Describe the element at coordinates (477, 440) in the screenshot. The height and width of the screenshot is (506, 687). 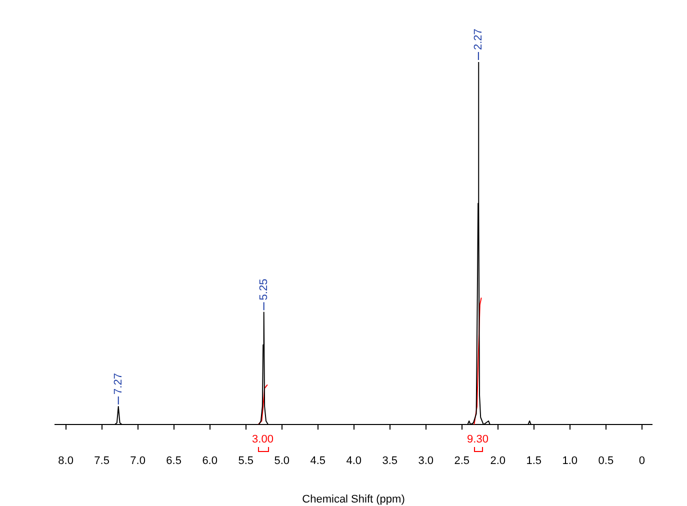
I see `text: 9.30` at that location.